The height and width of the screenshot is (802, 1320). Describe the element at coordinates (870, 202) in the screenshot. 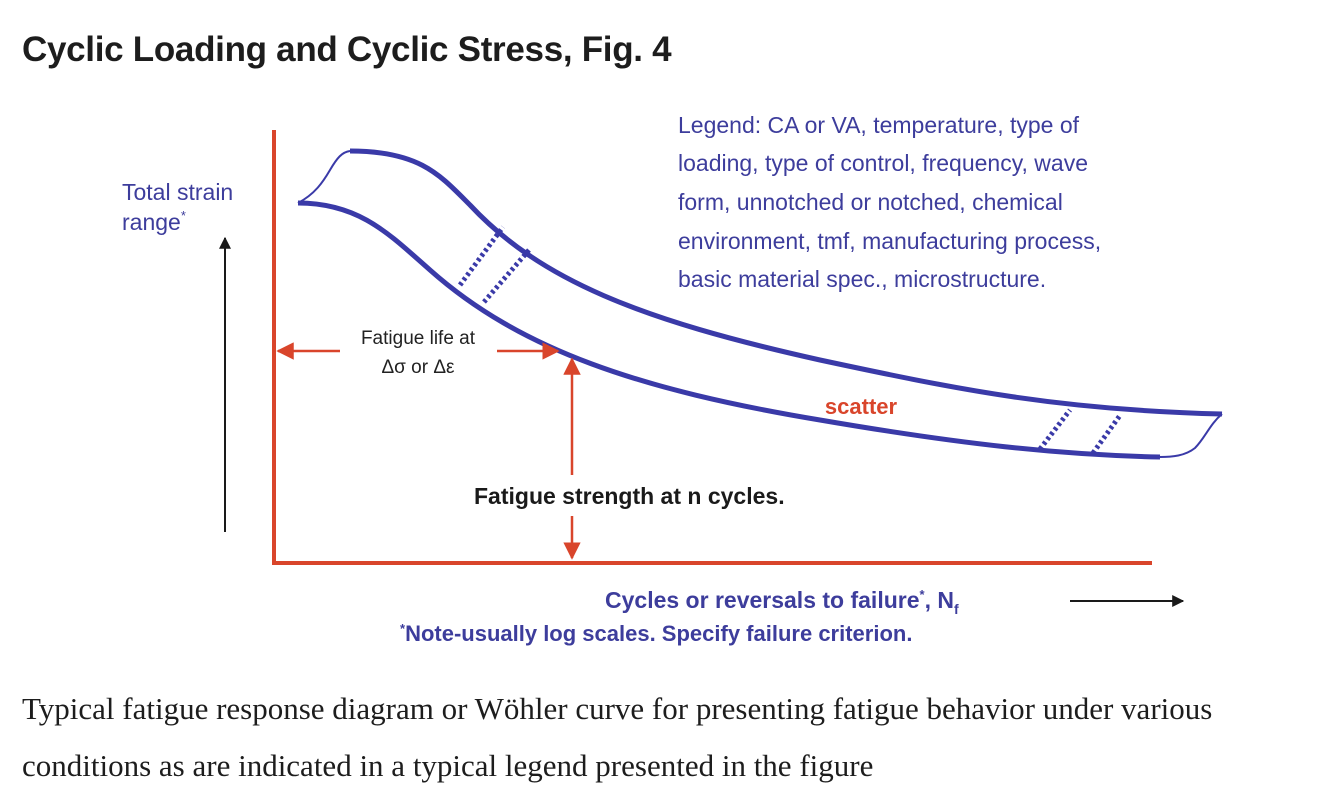

I see `legend-line: form, unnotched or notched, chemical` at that location.